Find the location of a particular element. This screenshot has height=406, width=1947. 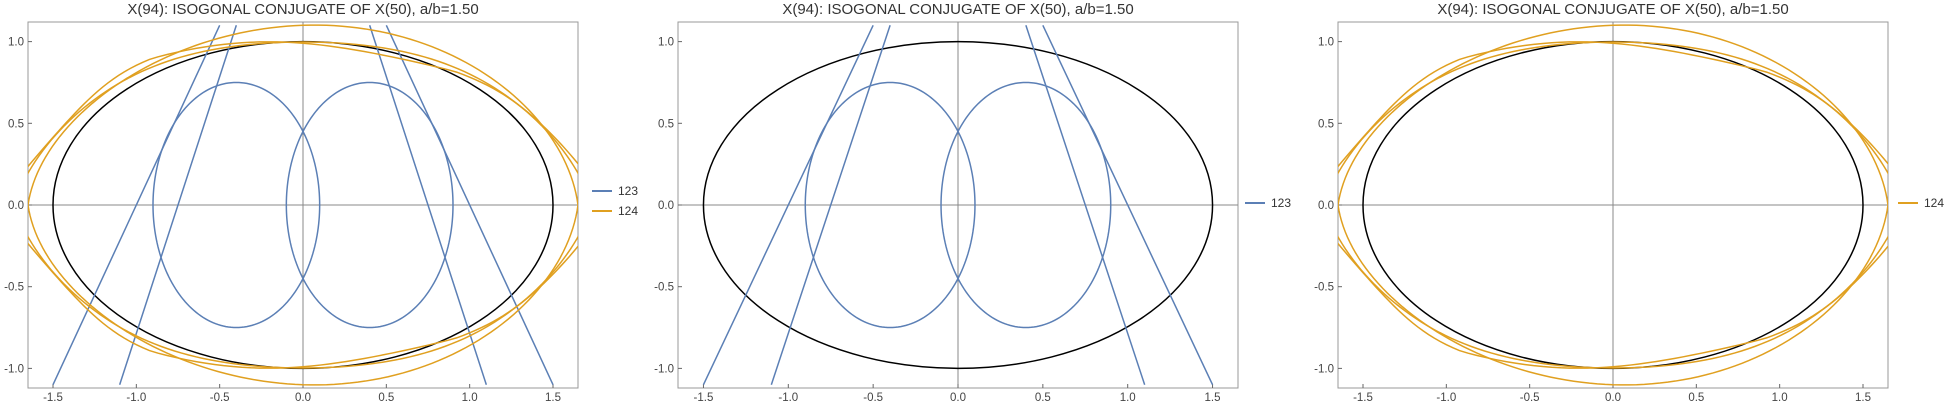

chart-2-legend: 123 is located at coordinates (1268, 203).